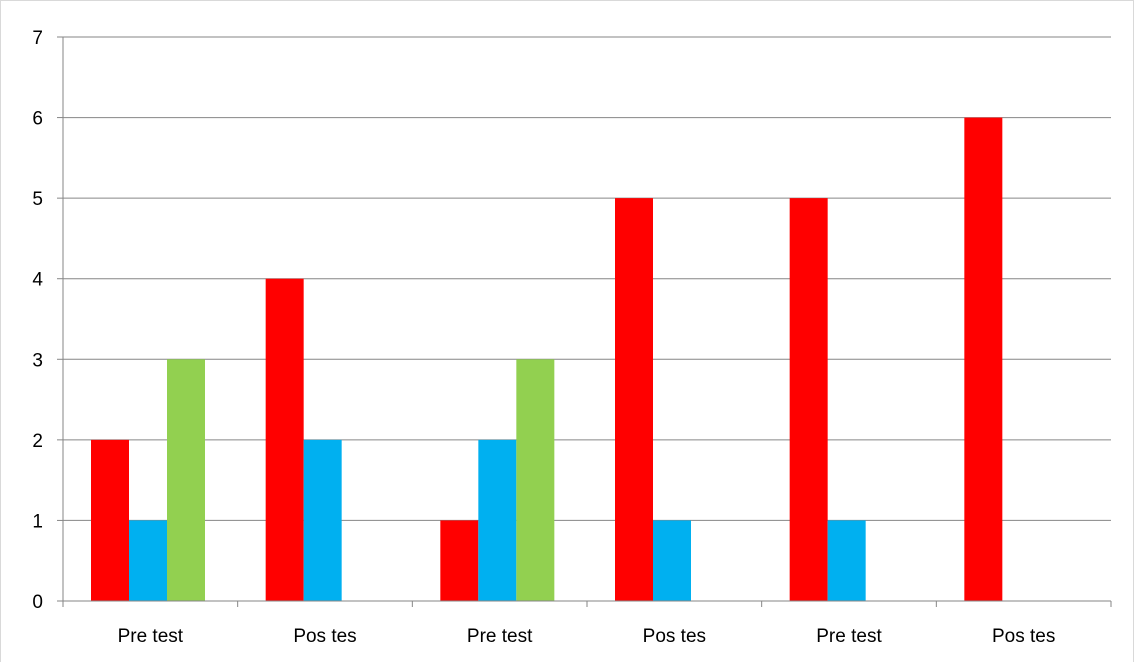 The height and width of the screenshot is (668, 1134). Describe the element at coordinates (37, 521) in the screenshot. I see `y-tick-label: 1` at that location.